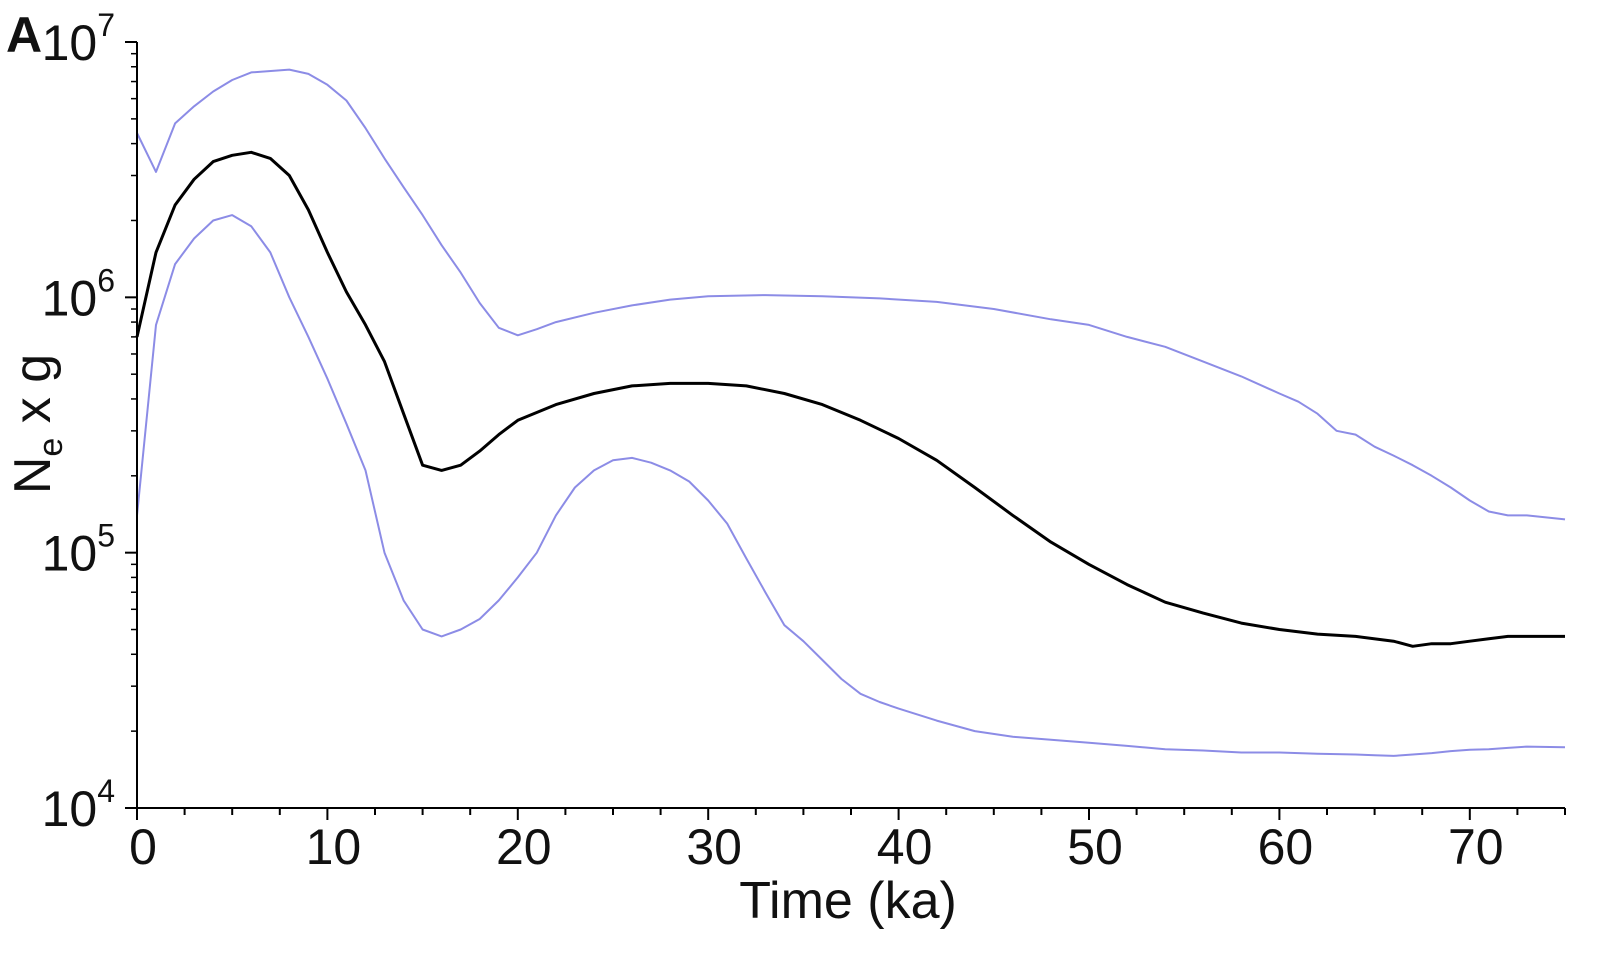 This screenshot has width=1600, height=976. I want to click on x-tick-label: 30, so click(714, 847).